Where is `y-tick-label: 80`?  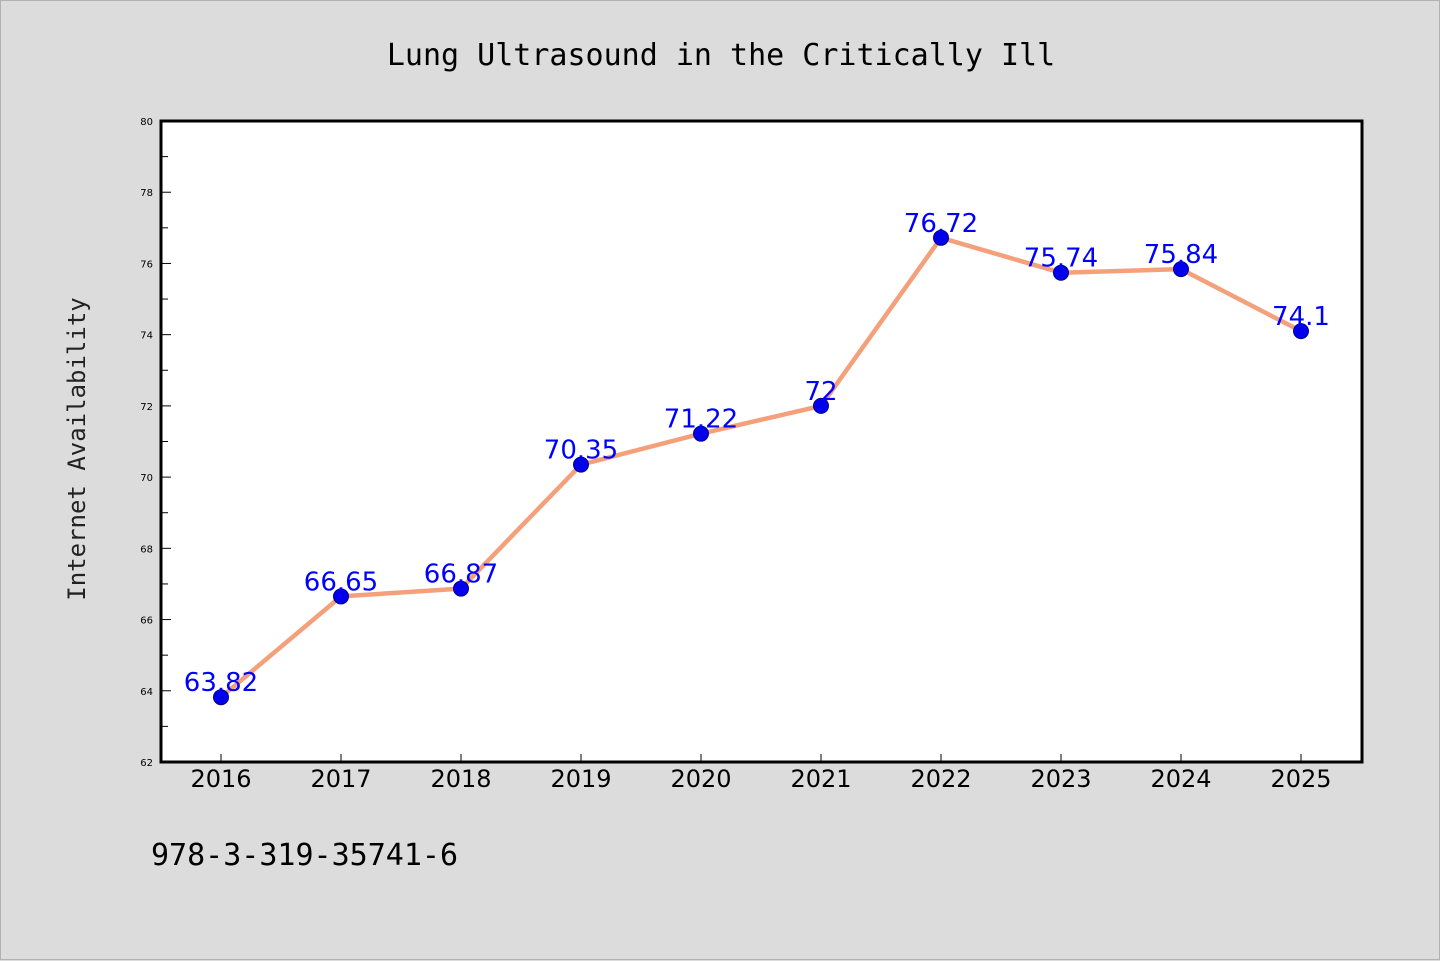
y-tick-label: 80 is located at coordinates (146, 122).